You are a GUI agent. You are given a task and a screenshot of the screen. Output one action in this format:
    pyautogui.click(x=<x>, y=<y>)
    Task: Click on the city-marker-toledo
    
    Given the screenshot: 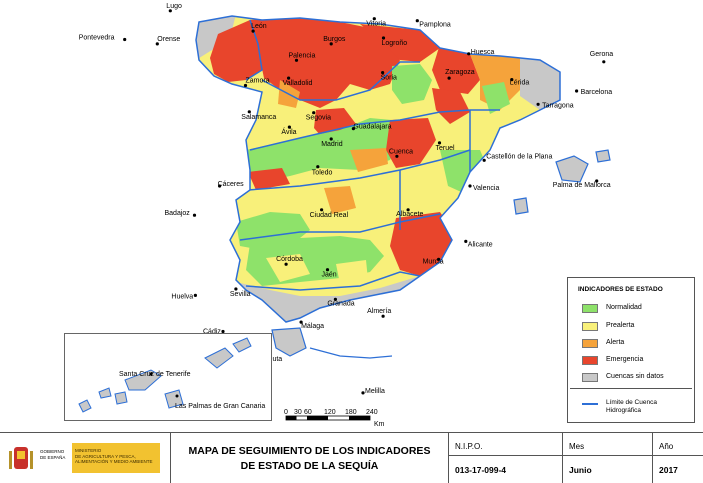 What is the action you would take?
    pyautogui.click(x=318, y=167)
    